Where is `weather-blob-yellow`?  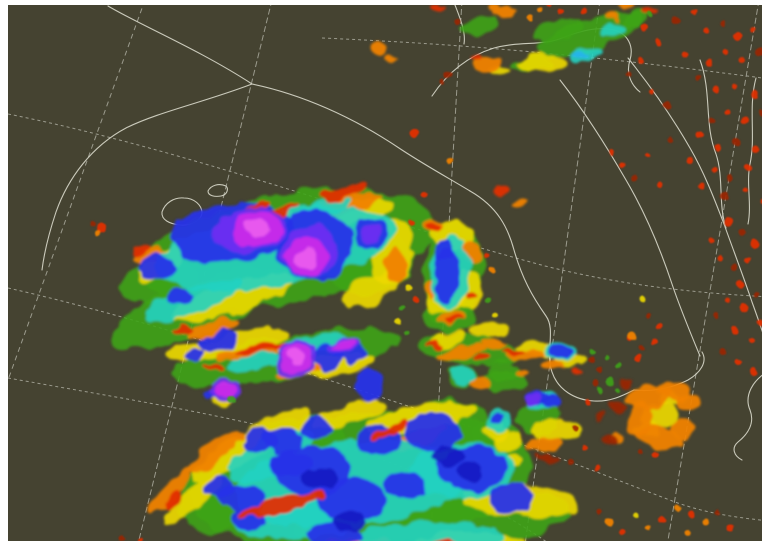
weather-blob-yellow is located at coordinates (372, 290).